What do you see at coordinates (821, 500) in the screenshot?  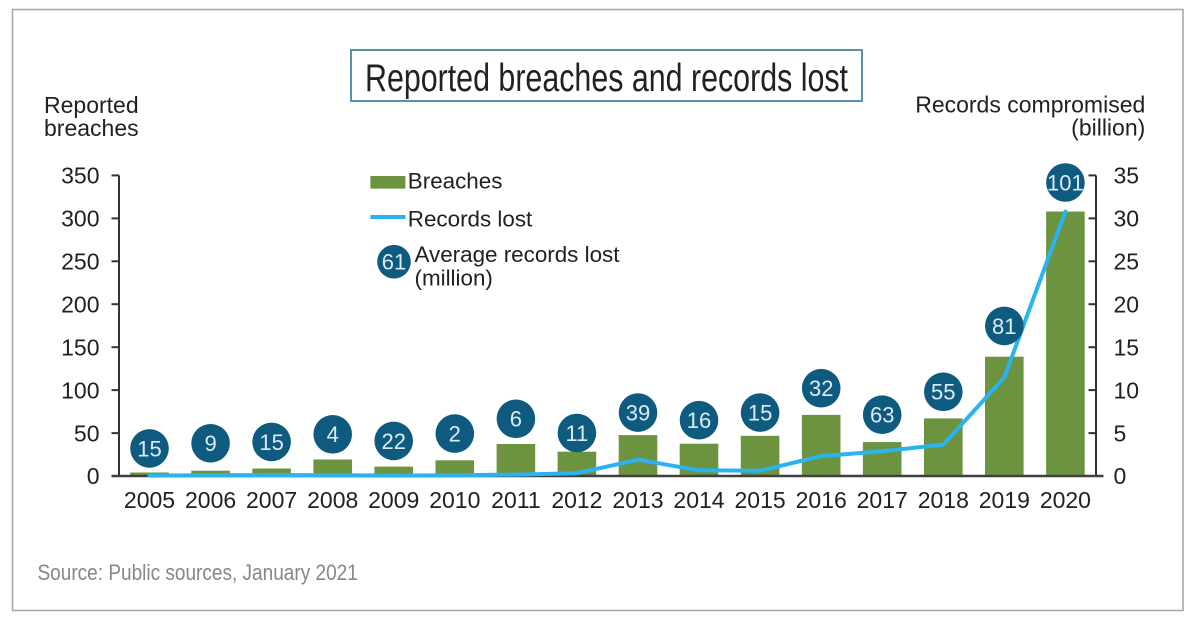 I see `svg-text: 2016` at bounding box center [821, 500].